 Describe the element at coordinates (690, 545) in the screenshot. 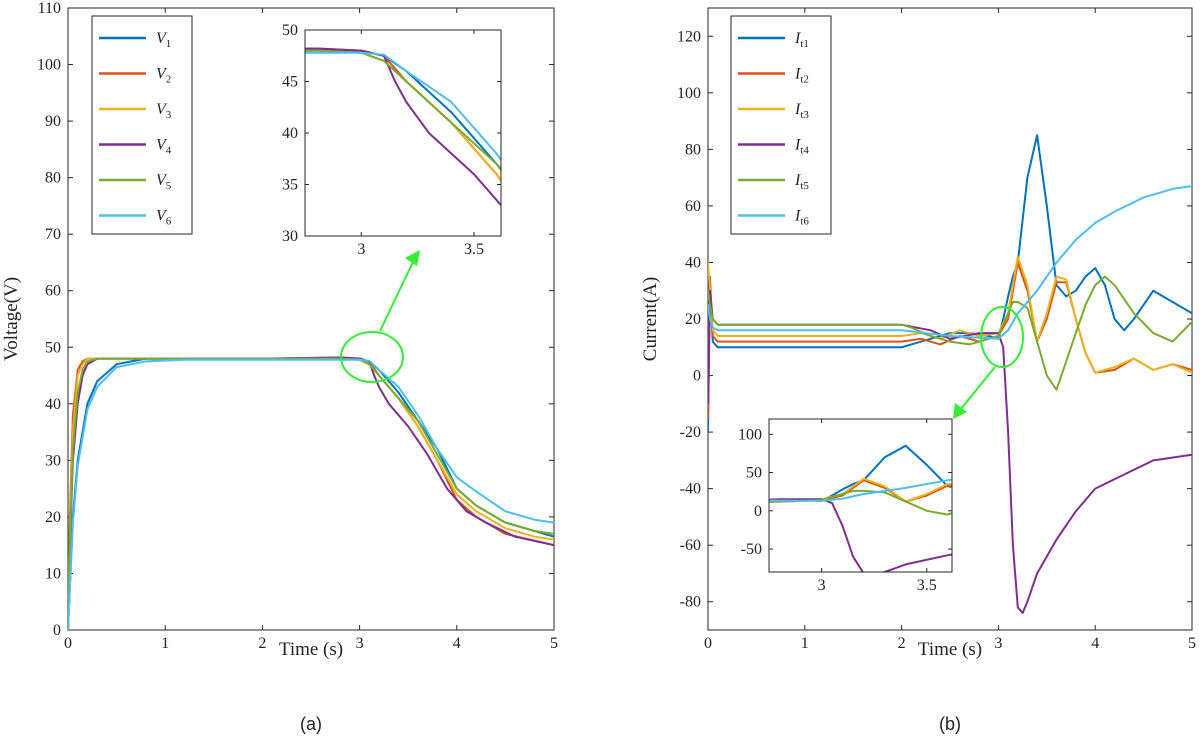

I see `chart-b-ytick-label: -60` at that location.